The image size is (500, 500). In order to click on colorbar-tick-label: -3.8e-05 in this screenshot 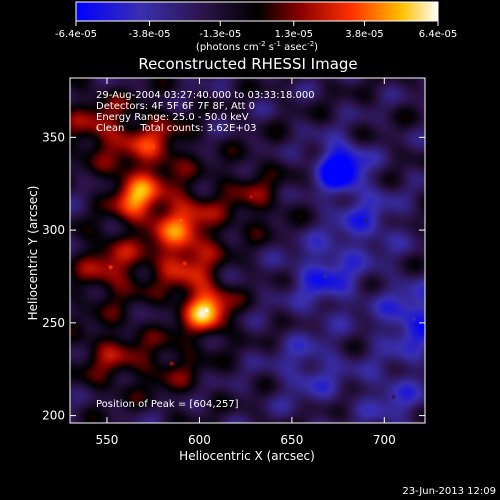, I will do `click(150, 34)`.